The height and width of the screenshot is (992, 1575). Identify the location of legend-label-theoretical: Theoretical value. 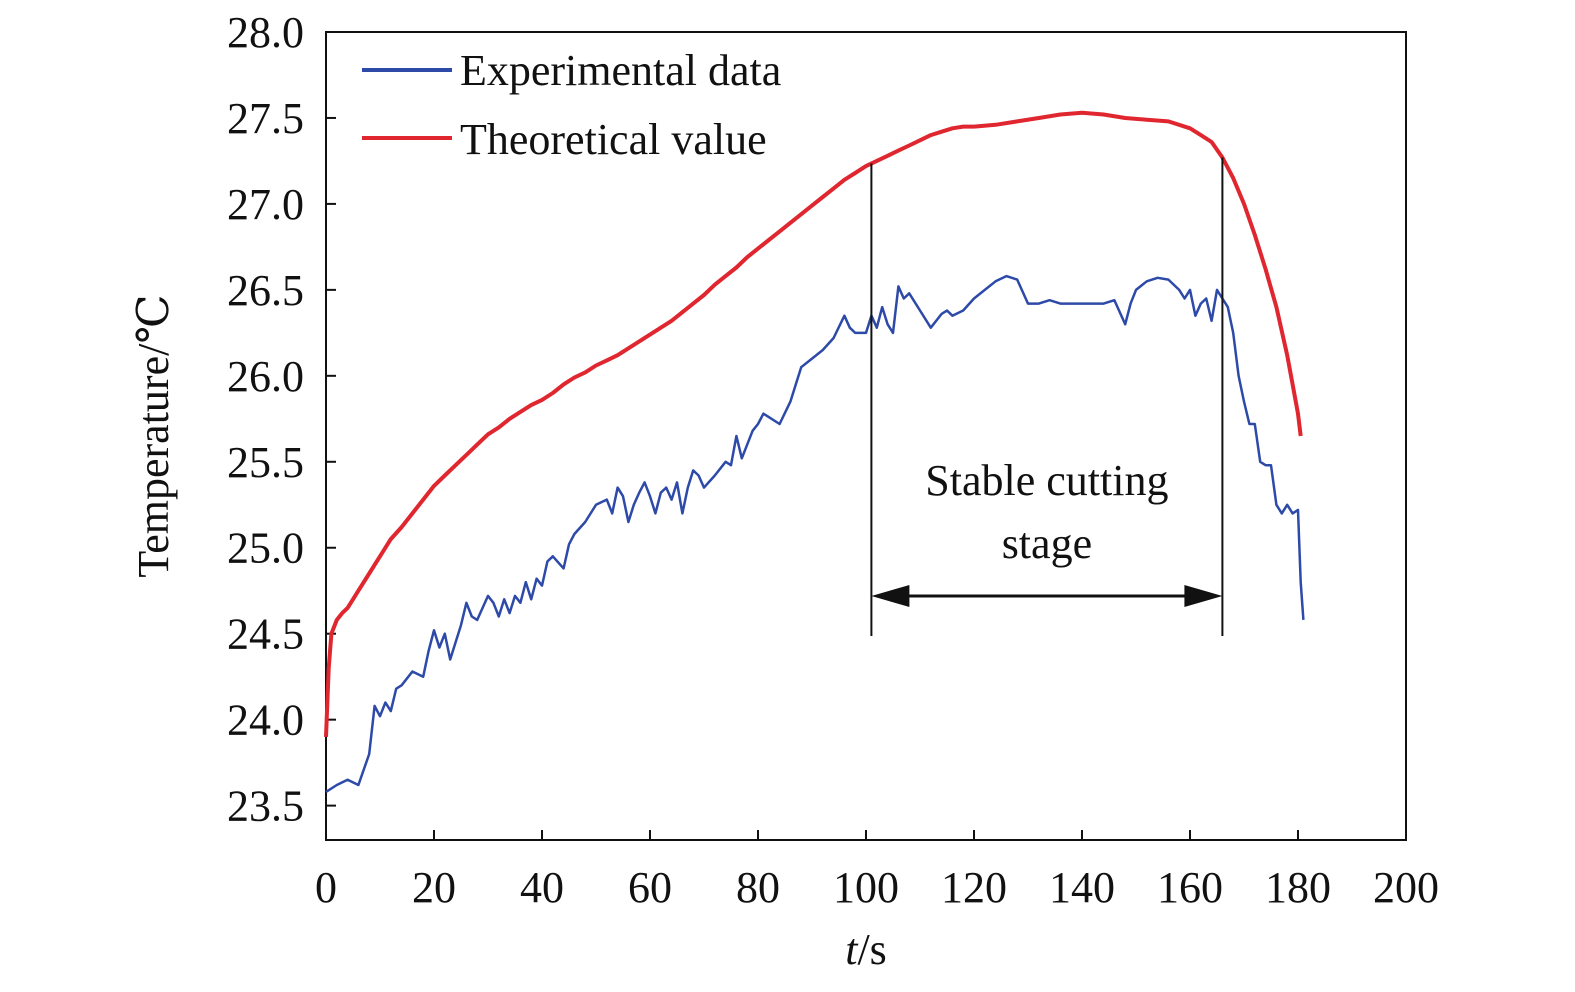
(613, 139).